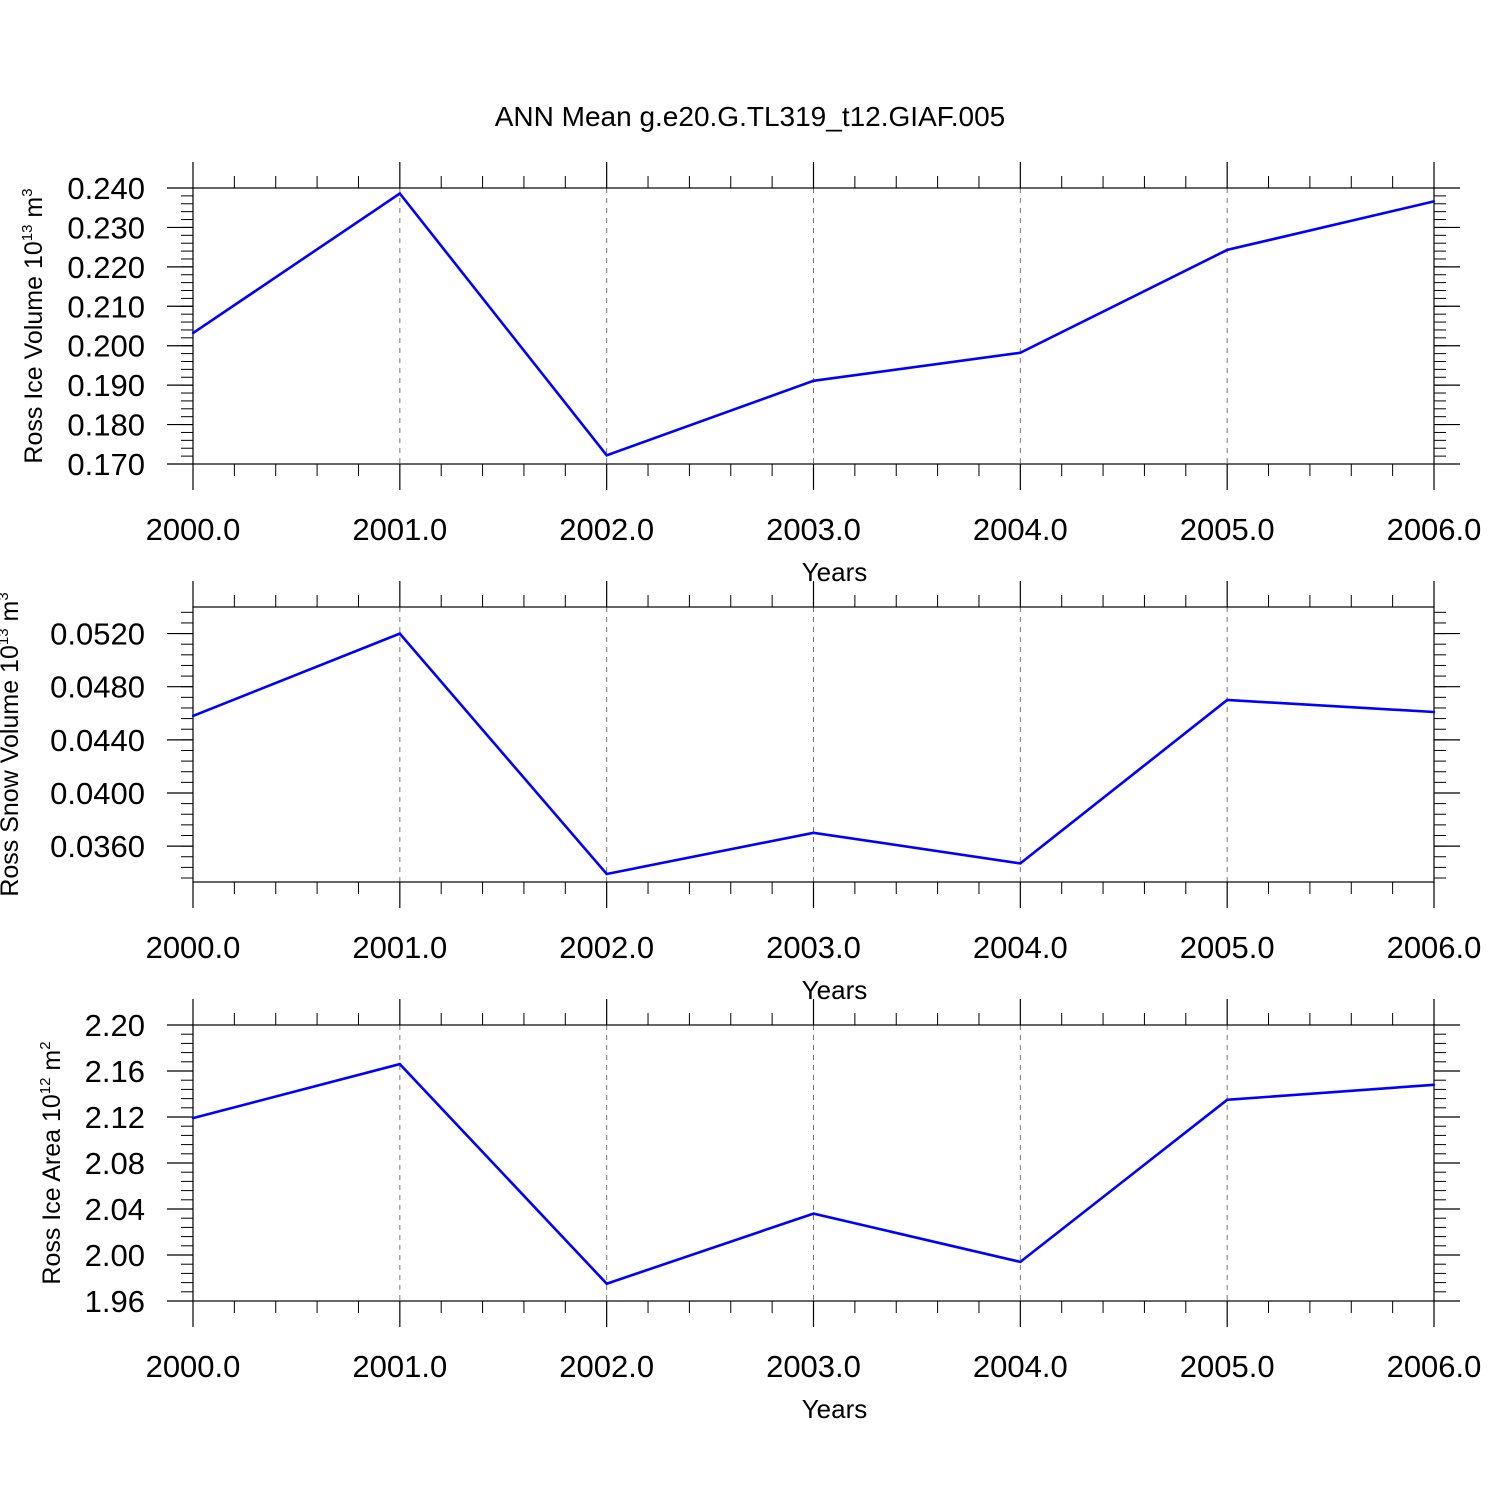 The image size is (1500, 1500). Describe the element at coordinates (106, 227) in the screenshot. I see `y-tick-label: 0.230` at that location.